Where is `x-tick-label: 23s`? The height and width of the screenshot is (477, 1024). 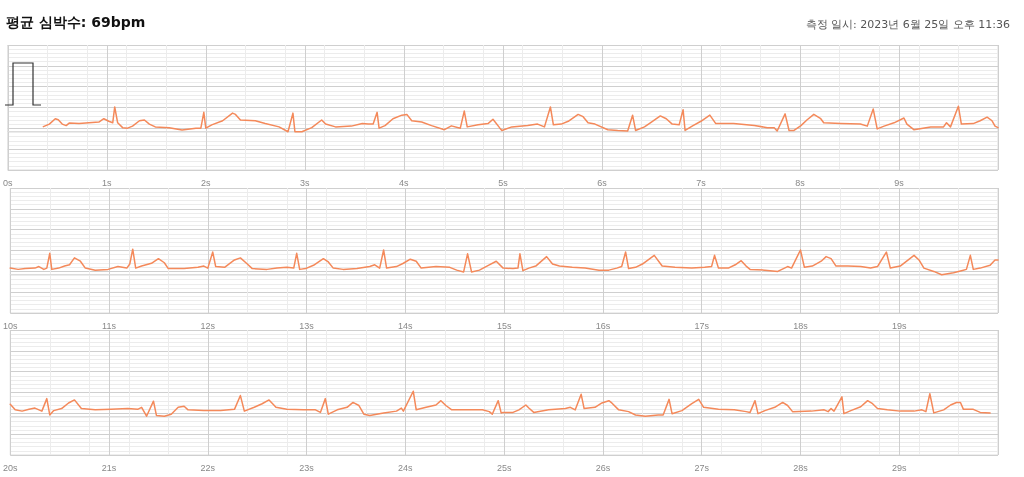
x-tick-label: 23s is located at coordinates (307, 467).